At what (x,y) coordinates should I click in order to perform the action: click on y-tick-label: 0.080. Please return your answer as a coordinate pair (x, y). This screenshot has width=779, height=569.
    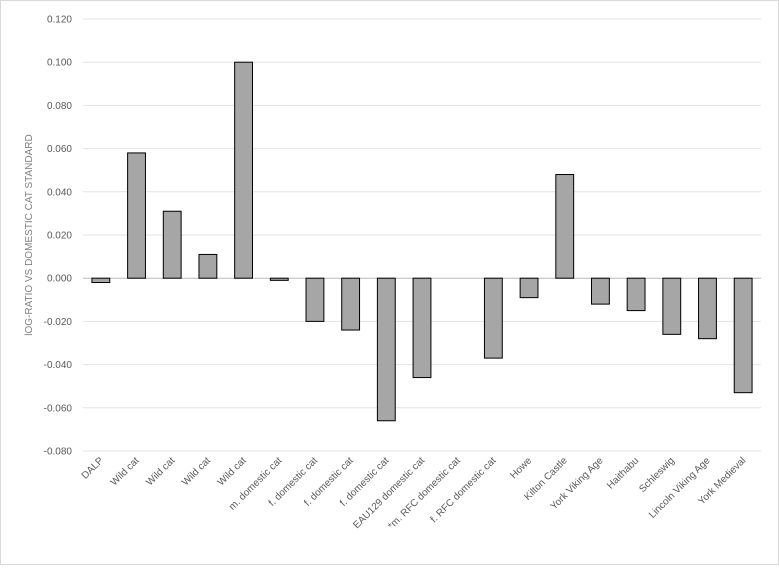
    Looking at the image, I should click on (59, 106).